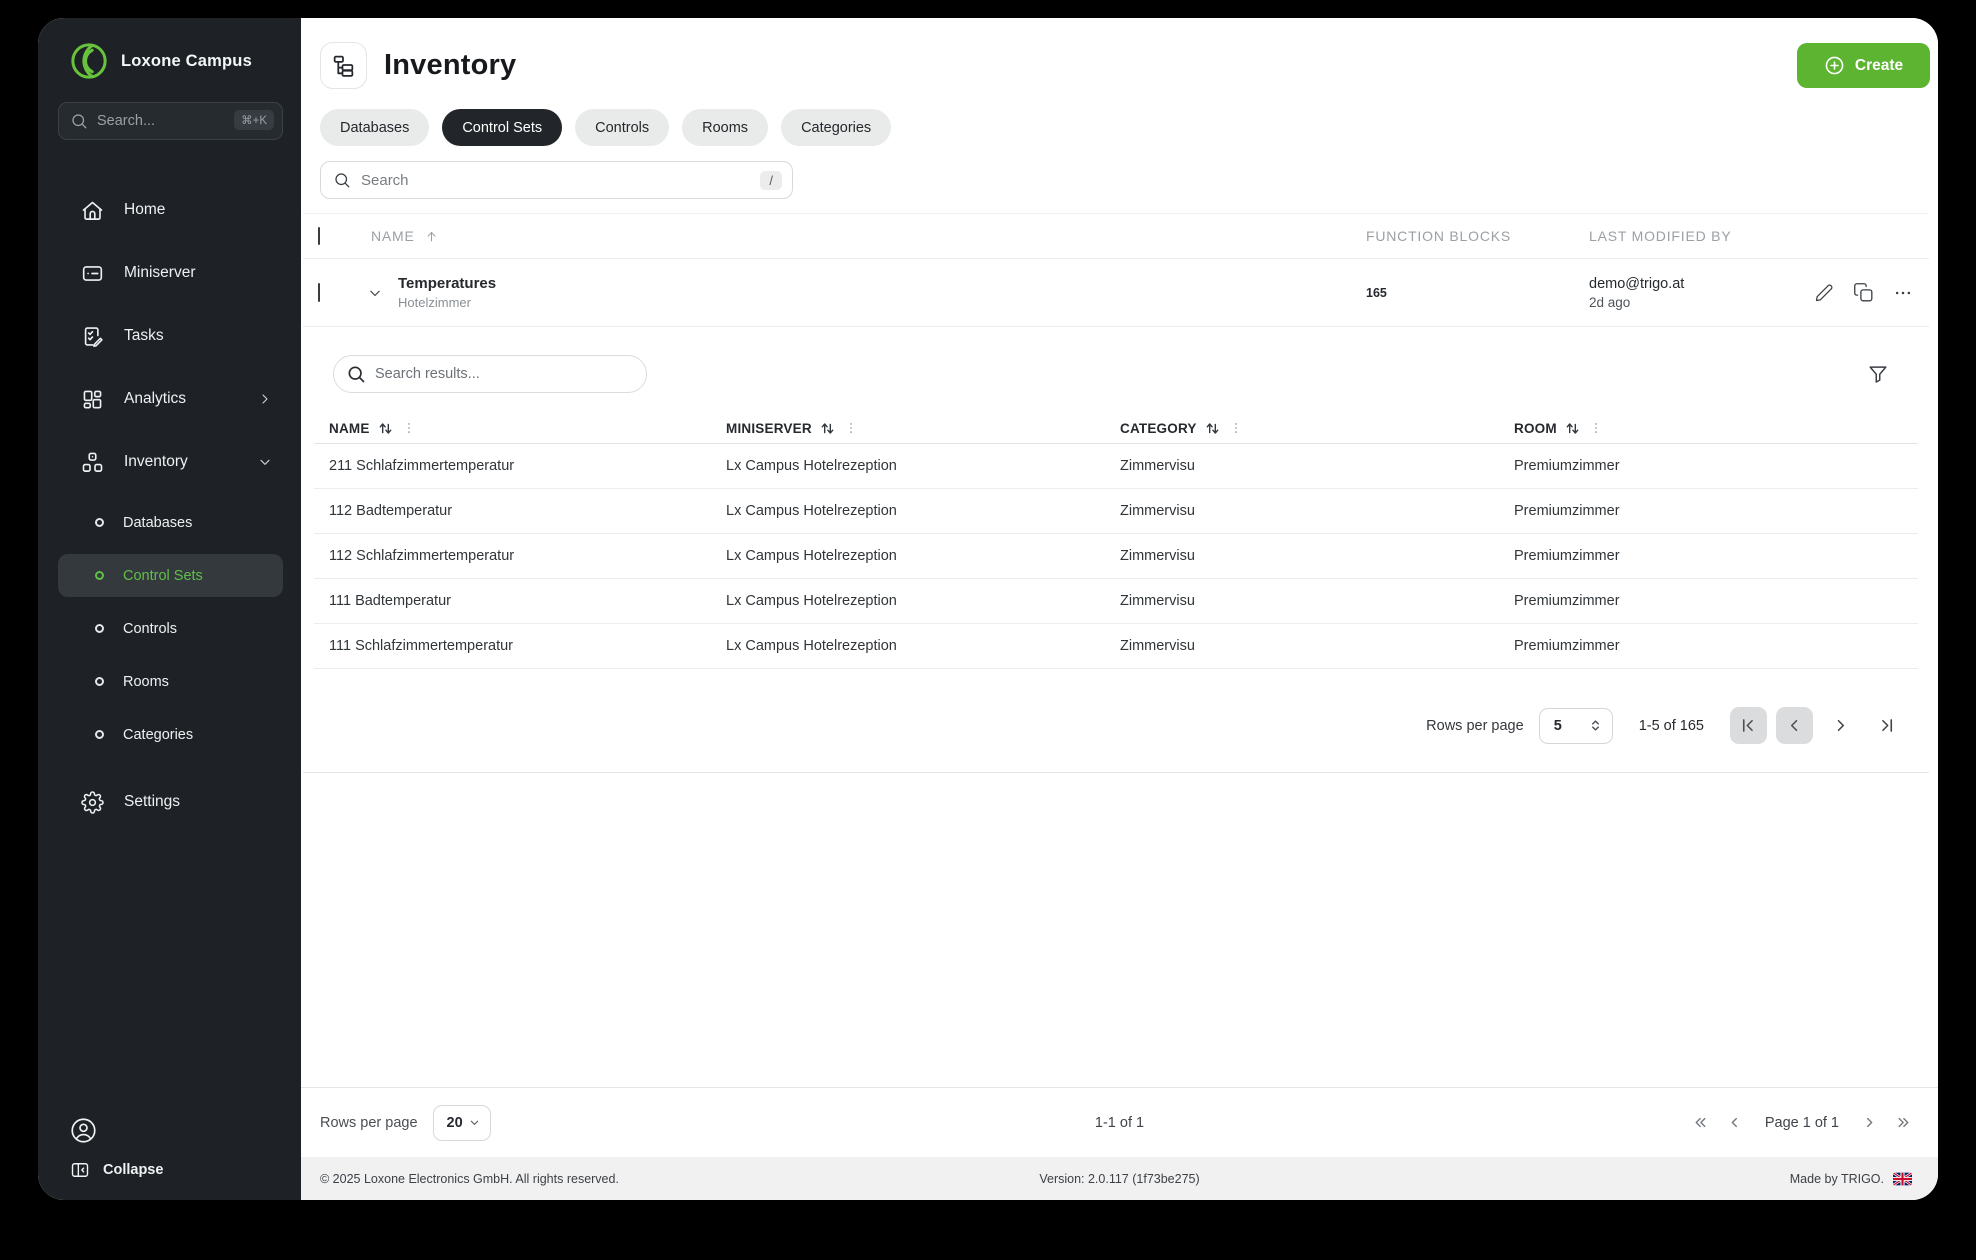  What do you see at coordinates (1125, 65) in the screenshot?
I see `page-header: Inventory Create` at bounding box center [1125, 65].